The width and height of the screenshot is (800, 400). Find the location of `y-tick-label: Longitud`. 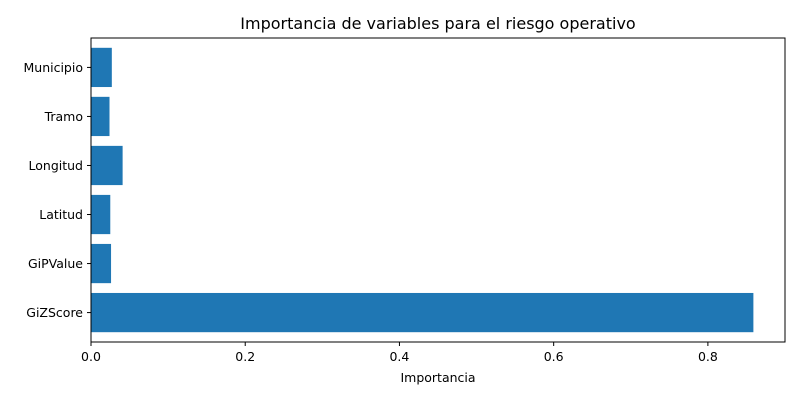

y-tick-label: Longitud is located at coordinates (56, 165).